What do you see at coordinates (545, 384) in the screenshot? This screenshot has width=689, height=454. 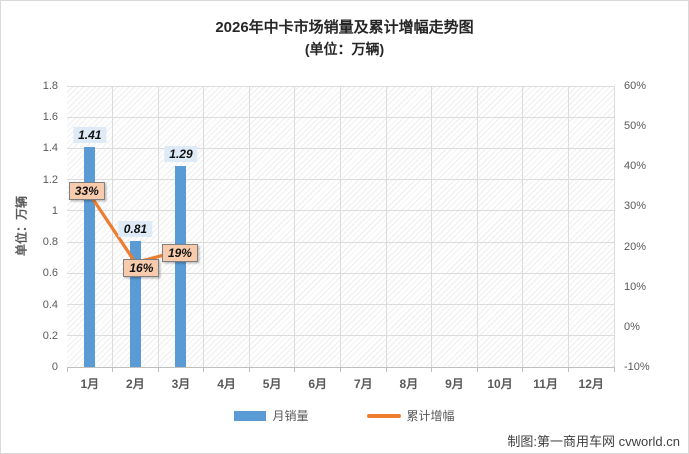 I see `x-axis-label: 11月` at bounding box center [545, 384].